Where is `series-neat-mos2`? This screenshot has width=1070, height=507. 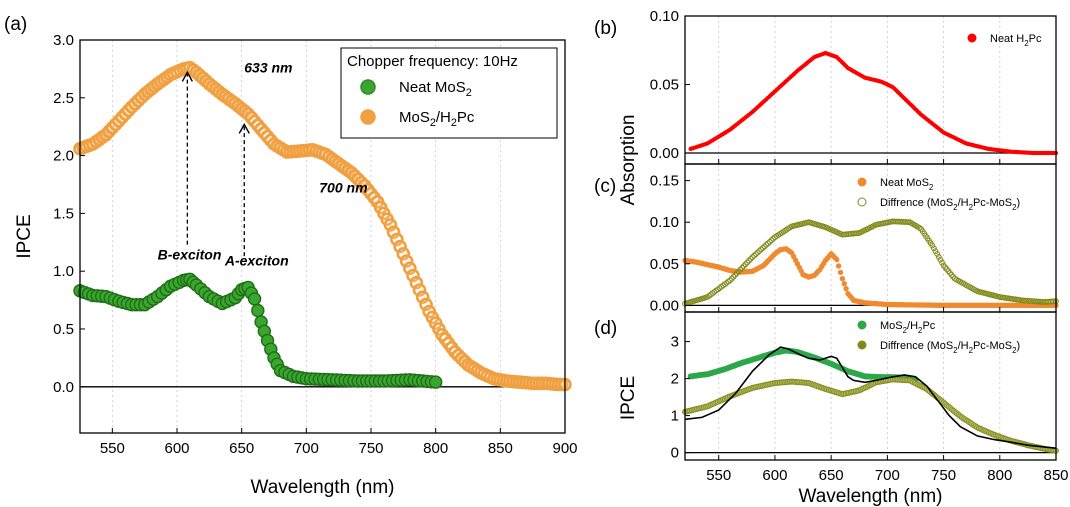 series-neat-mos2 is located at coordinates (258, 330).